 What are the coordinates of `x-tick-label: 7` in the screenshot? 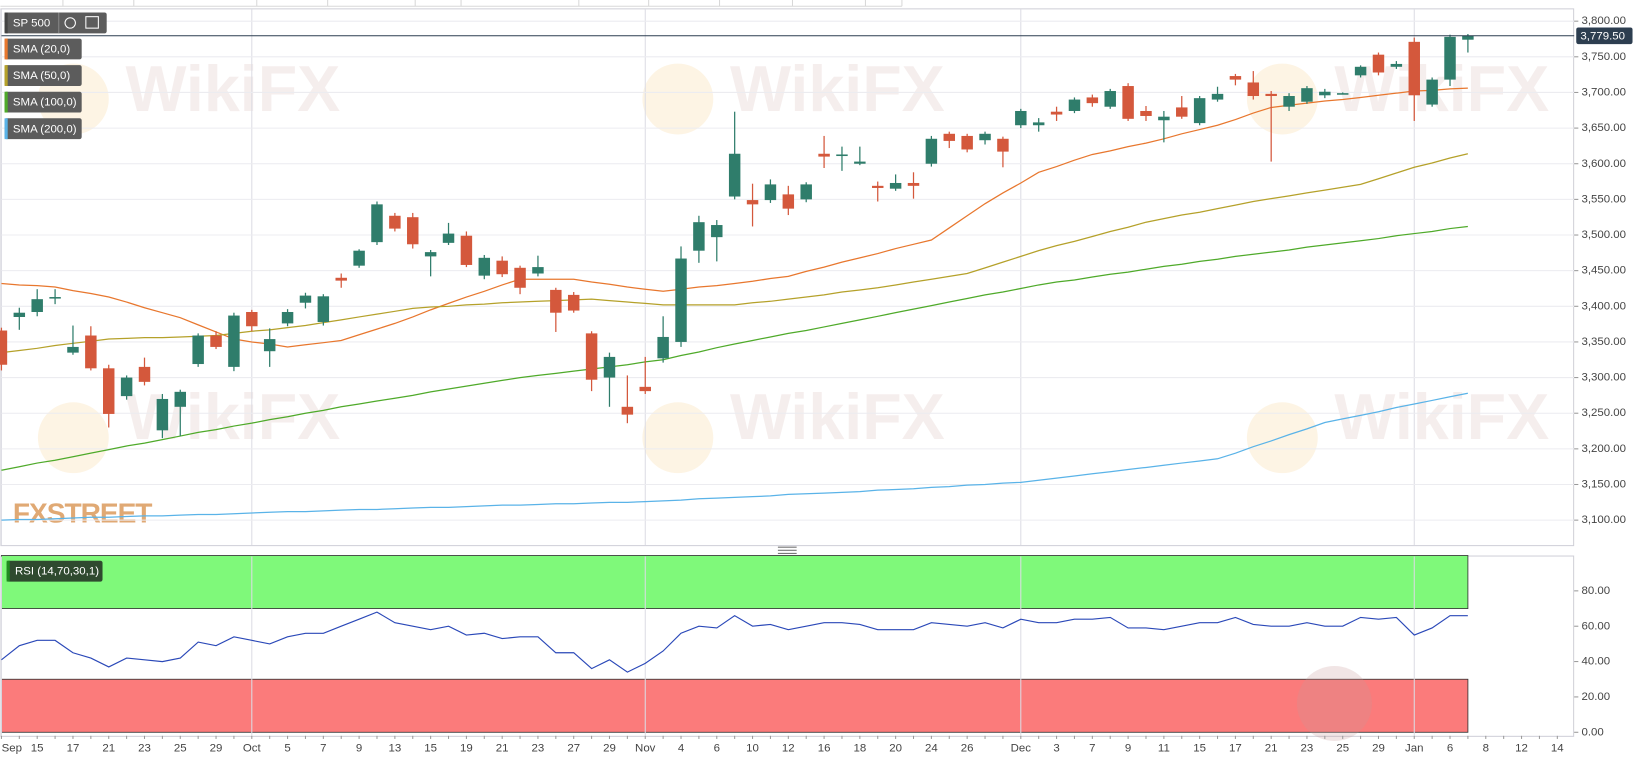 It's located at (323, 748).